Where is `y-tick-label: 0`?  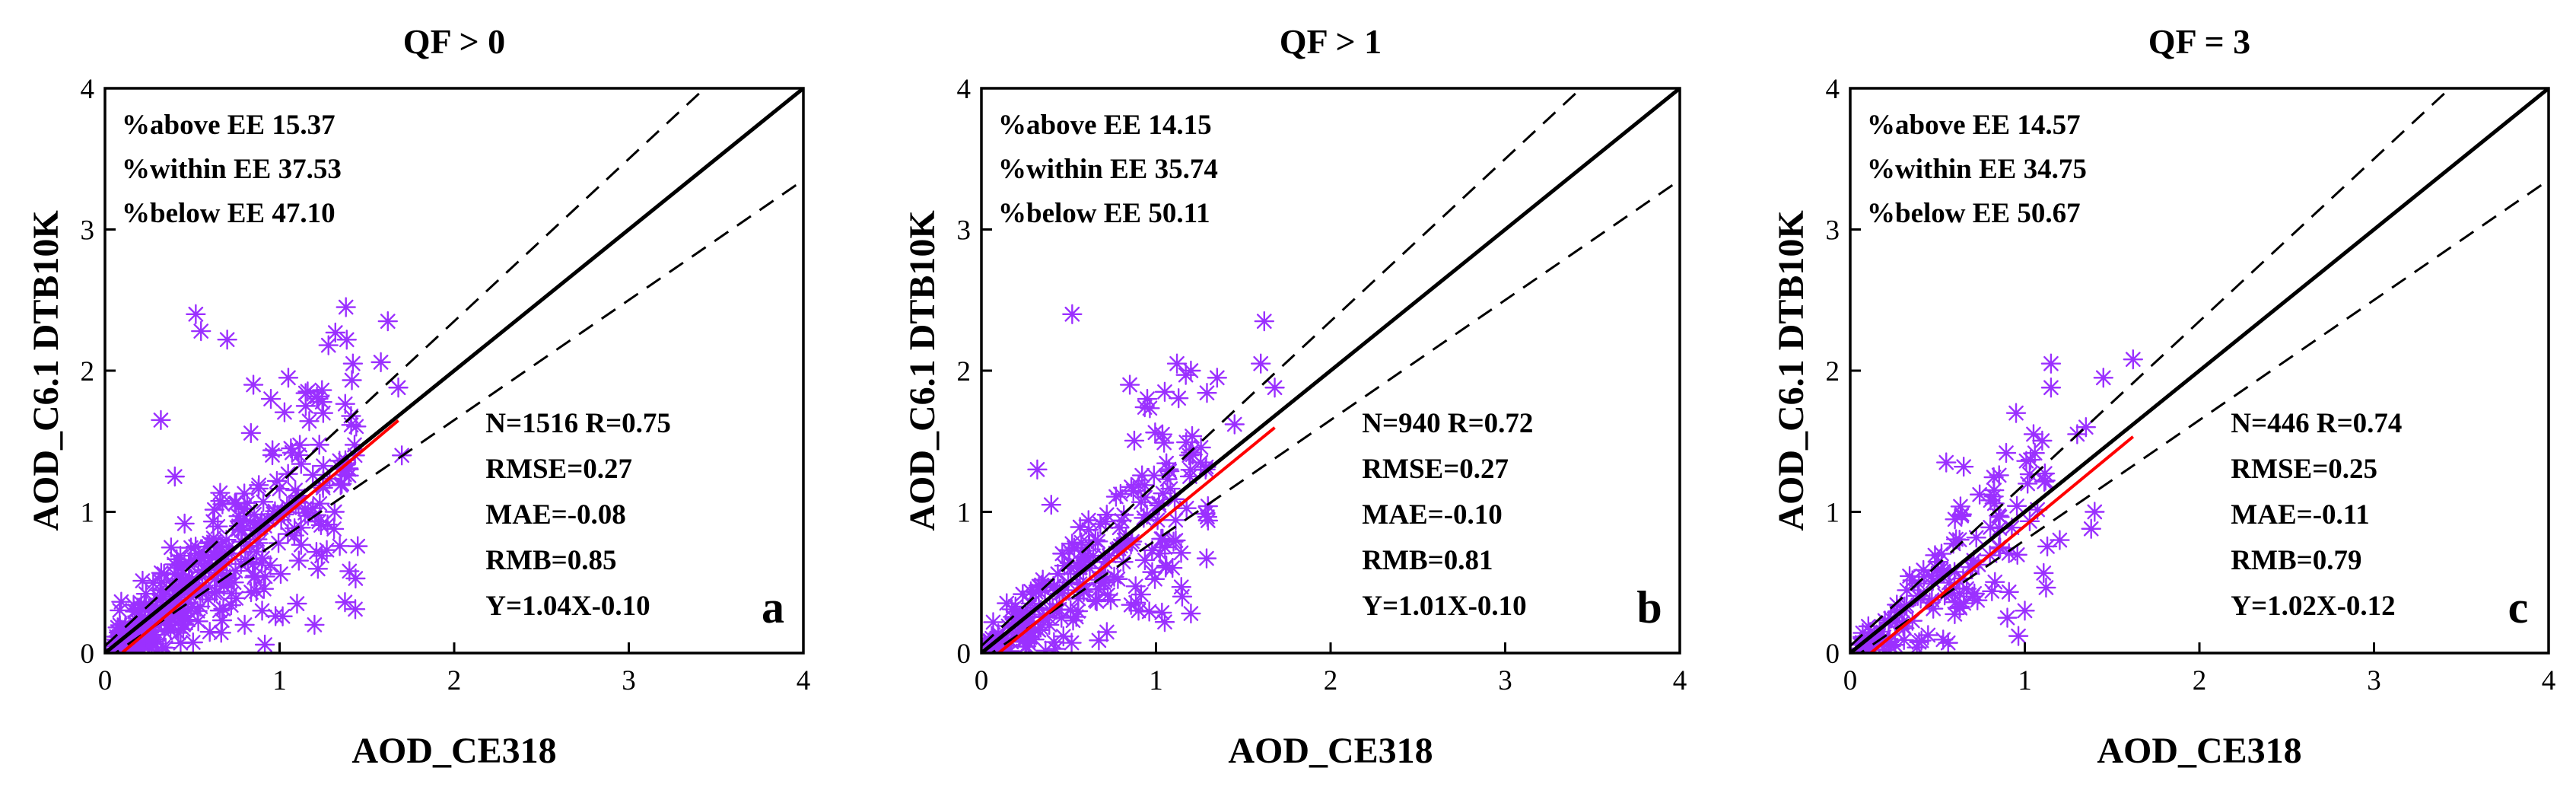
y-tick-label: 0 is located at coordinates (965, 654).